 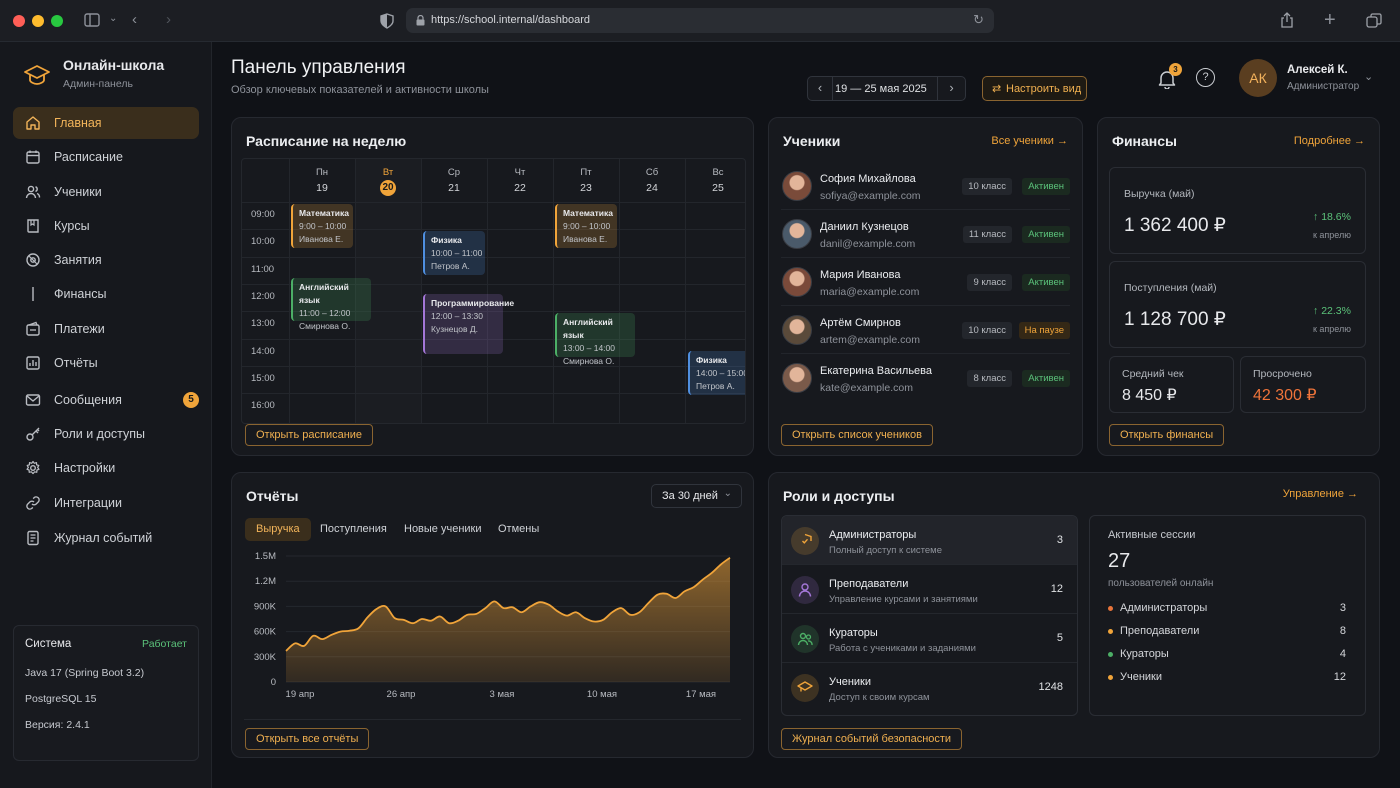 I want to click on close-window-button, so click(x=19, y=21).